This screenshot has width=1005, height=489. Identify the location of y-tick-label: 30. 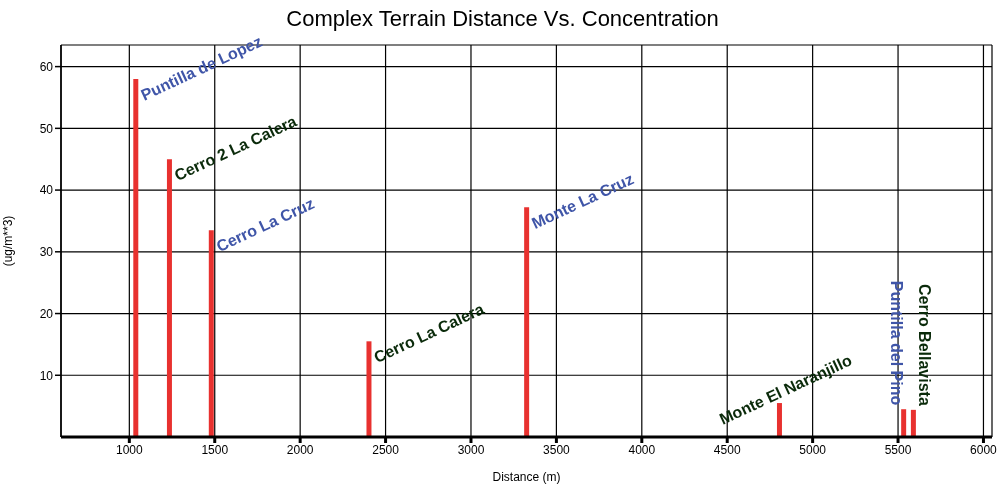
(46, 252).